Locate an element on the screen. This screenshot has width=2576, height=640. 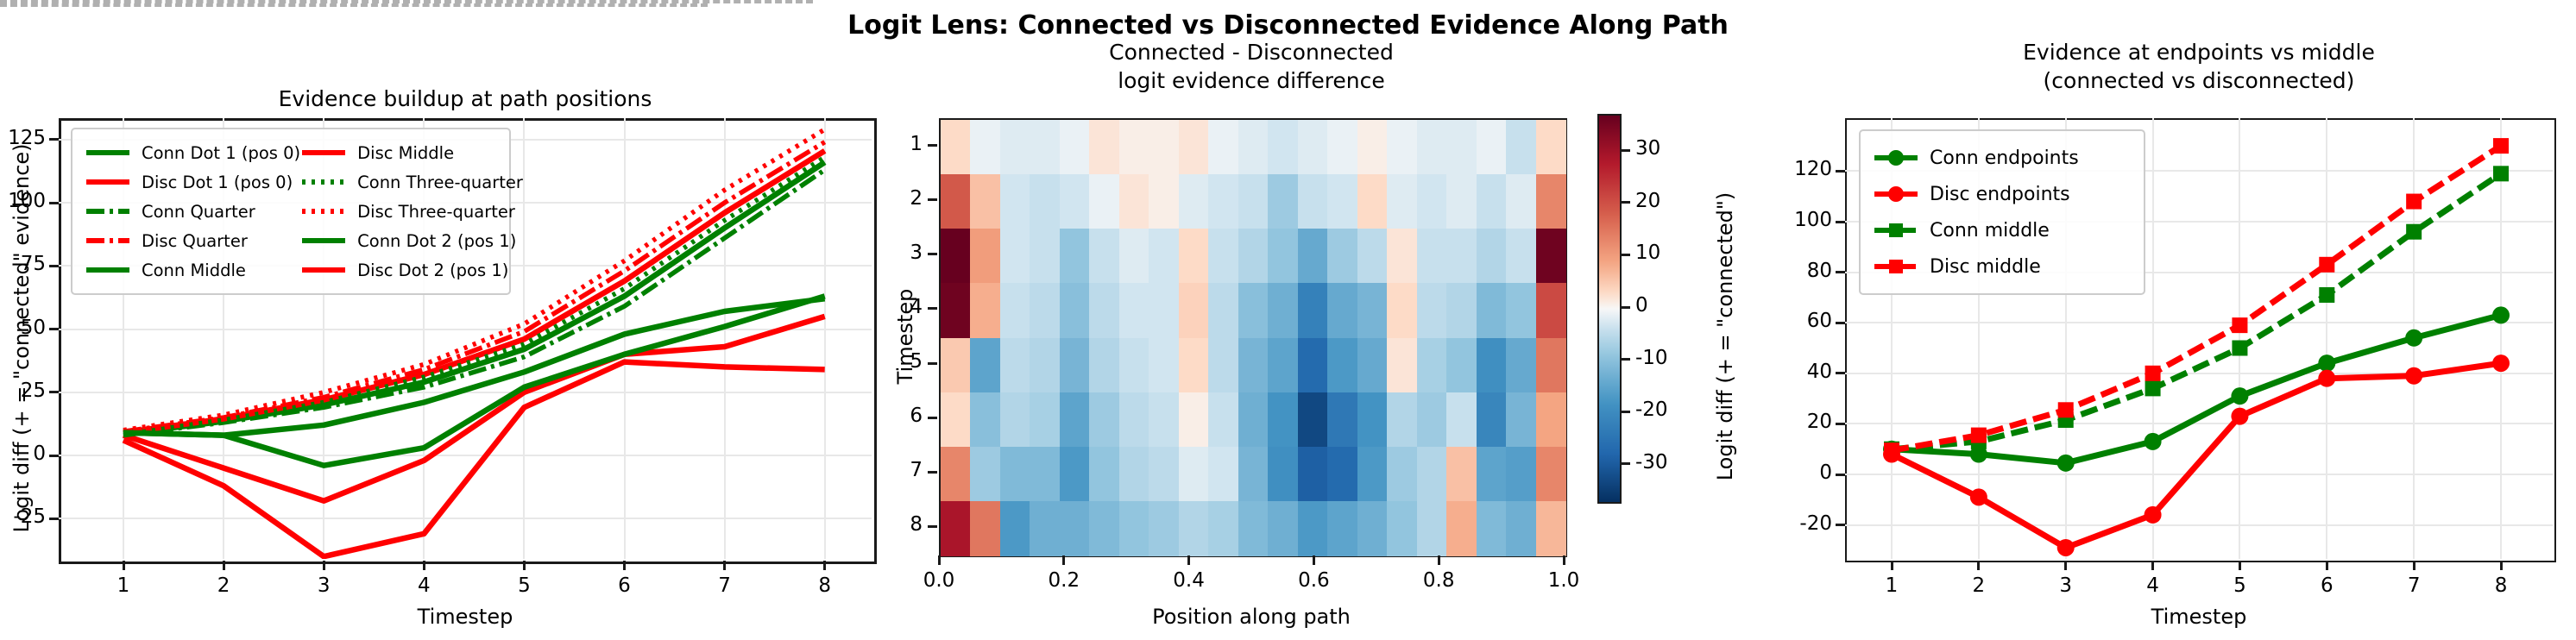
heatmap-y-tick-label: 8 is located at coordinates (916, 524).